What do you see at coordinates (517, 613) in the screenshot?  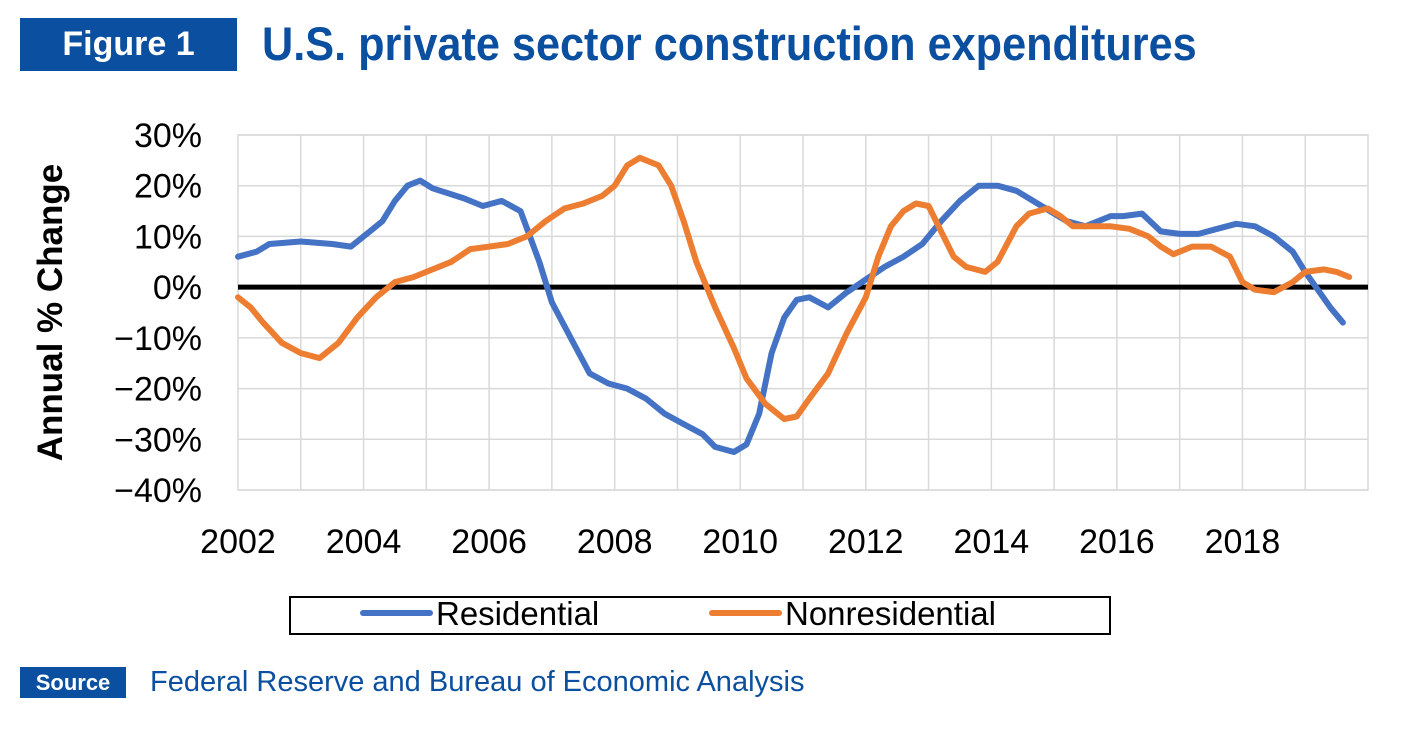 I see `legend-label-residential: Residential` at bounding box center [517, 613].